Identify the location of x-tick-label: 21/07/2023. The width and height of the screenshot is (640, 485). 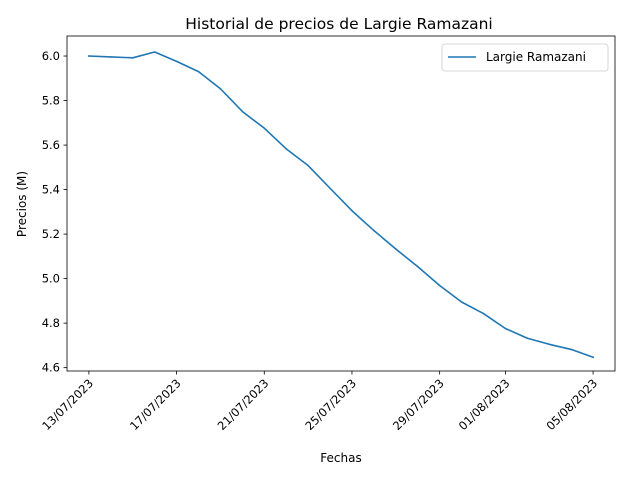
(243, 404).